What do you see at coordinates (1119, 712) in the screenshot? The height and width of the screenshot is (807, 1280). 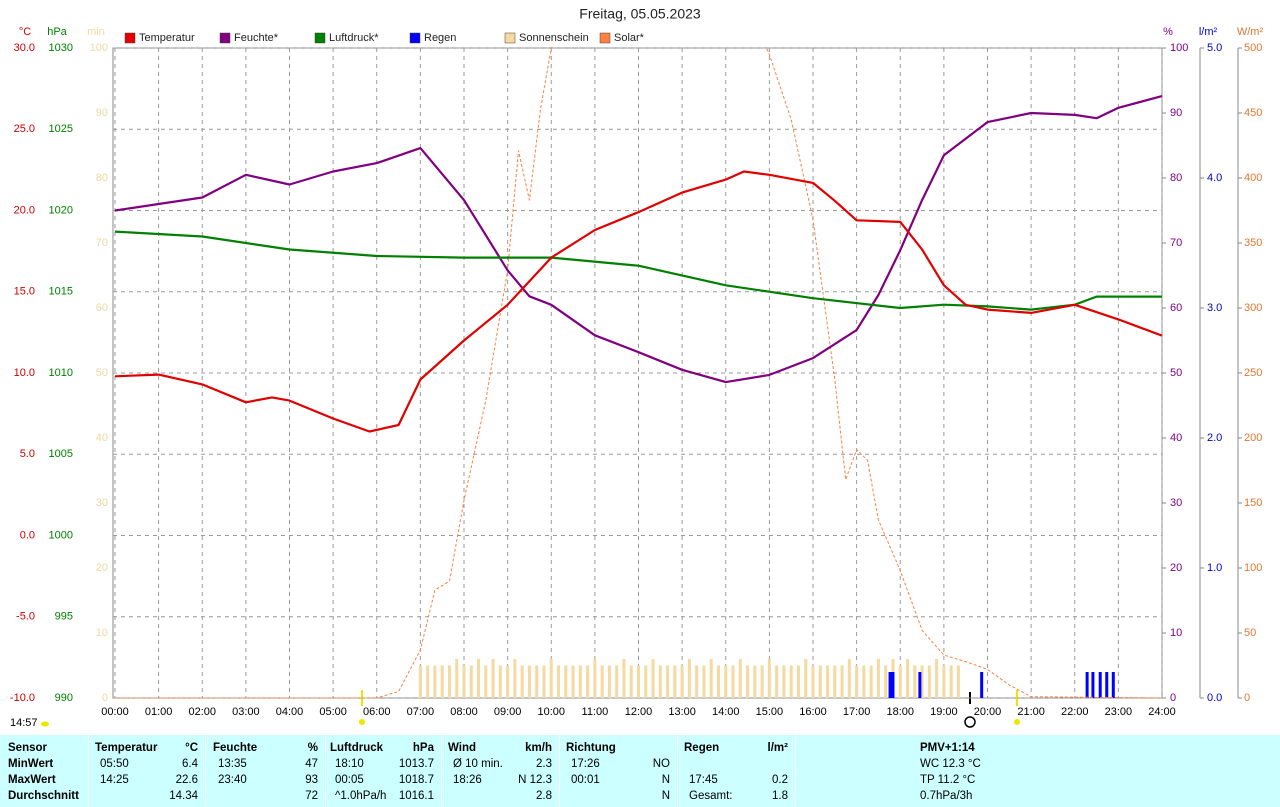 I see `x-tick-label: 23:00` at bounding box center [1119, 712].